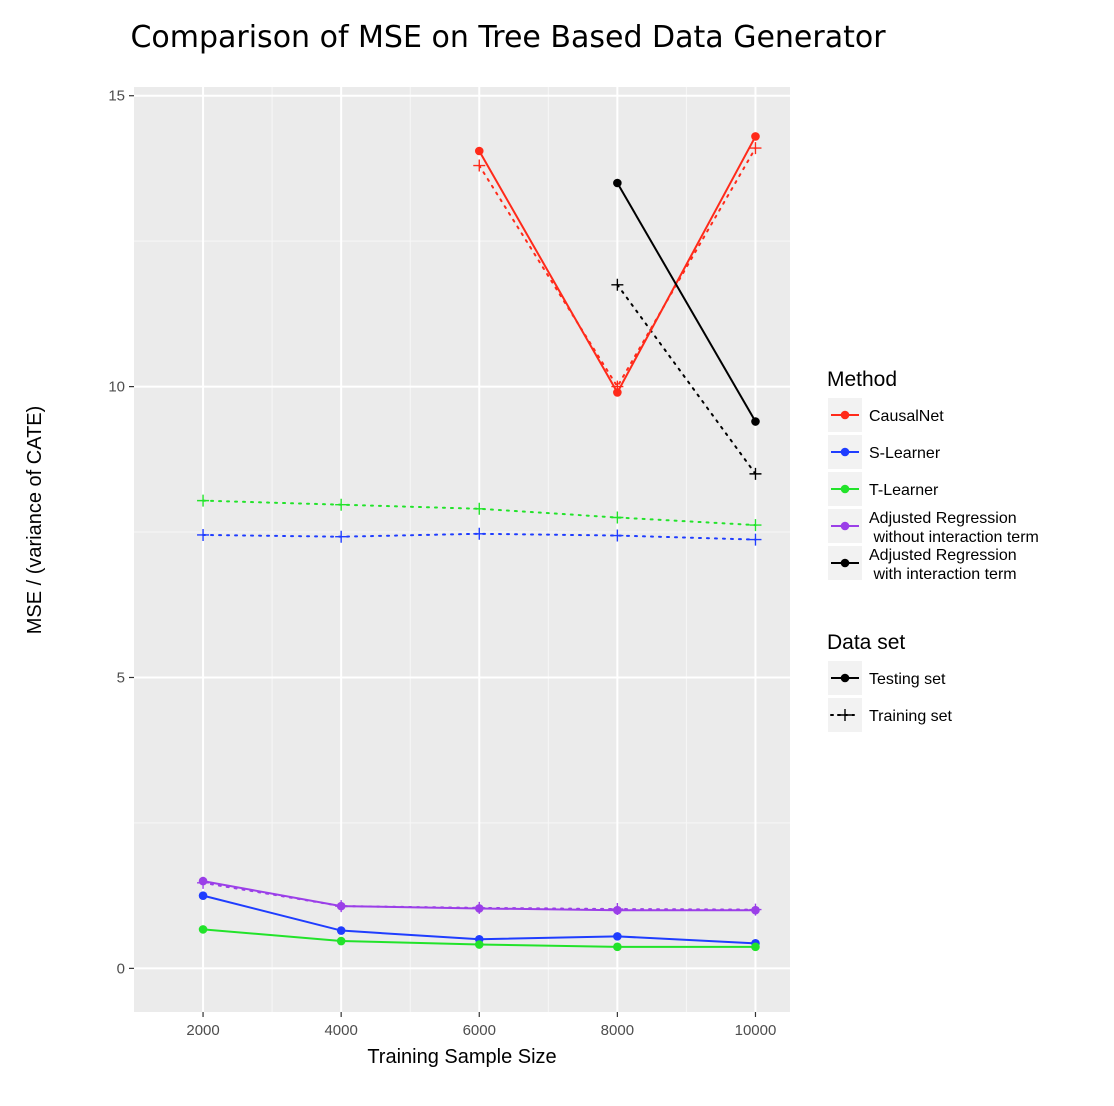 The width and height of the screenshot is (1114, 1106). What do you see at coordinates (845, 415) in the screenshot?
I see `legend-key-dot-causalnet` at bounding box center [845, 415].